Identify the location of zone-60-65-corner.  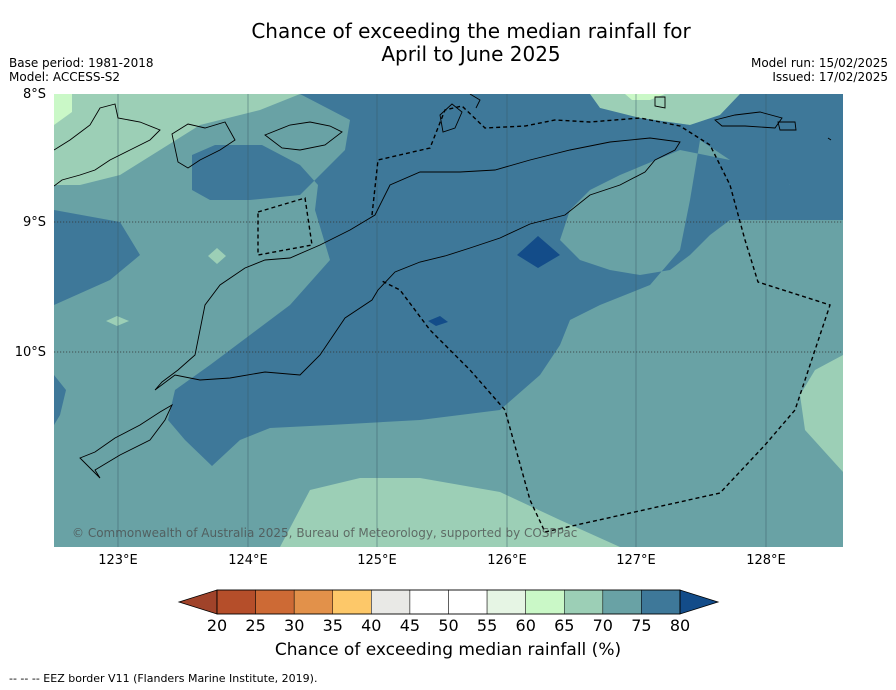
(63, 109).